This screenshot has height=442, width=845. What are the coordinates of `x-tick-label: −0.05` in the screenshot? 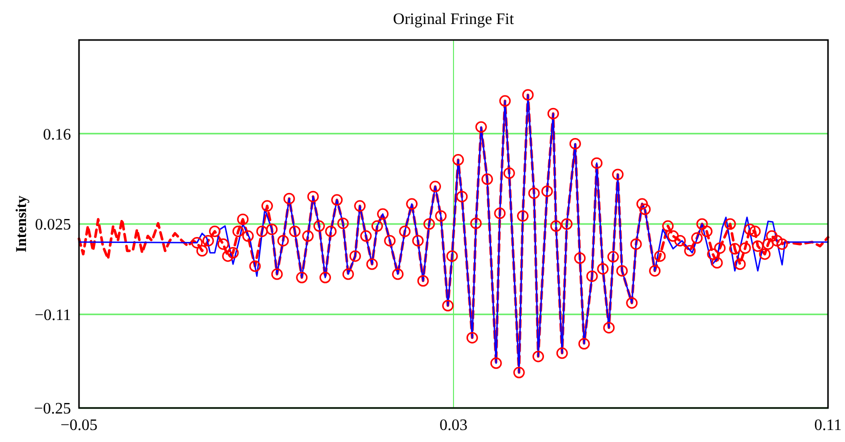 It's located at (79, 425).